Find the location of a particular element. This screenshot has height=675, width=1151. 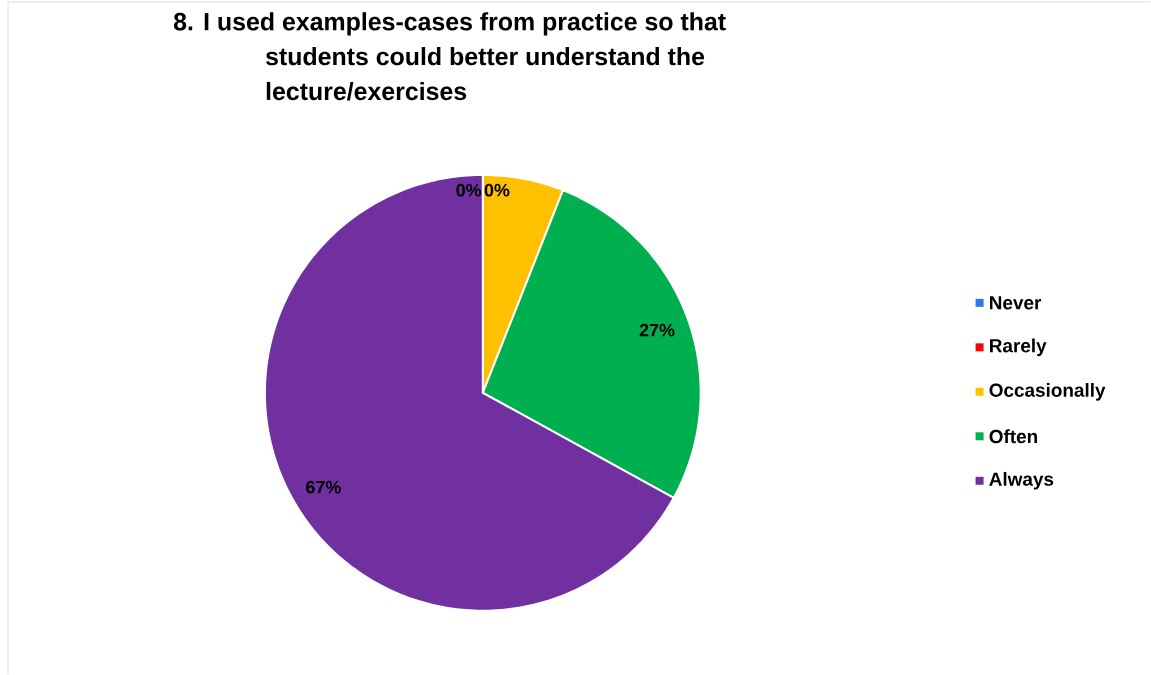

legend-label: Often is located at coordinates (1013, 436).